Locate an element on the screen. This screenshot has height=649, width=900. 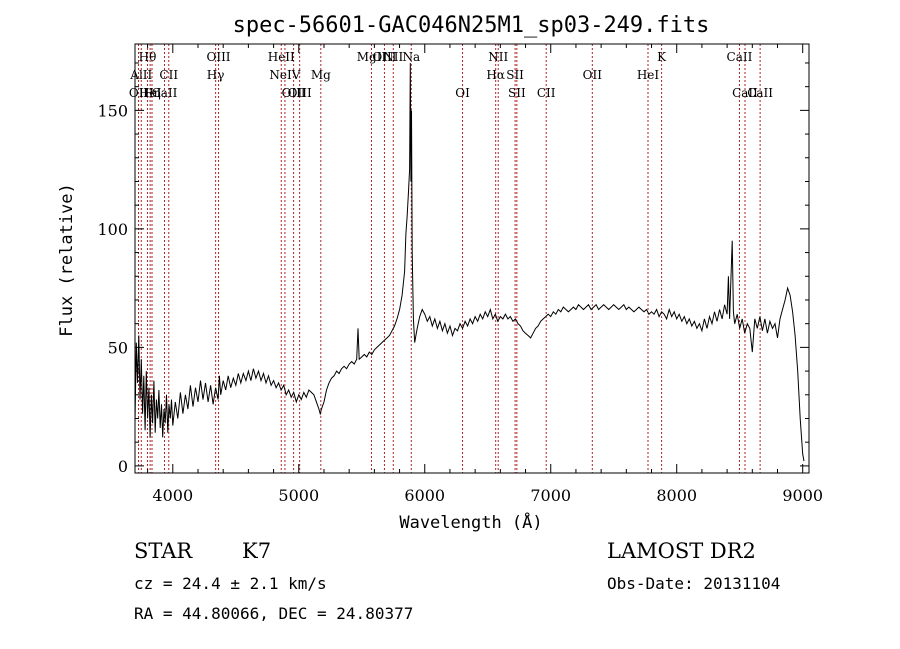
redshift-info: cz = 24.4 ± 2.1 km/s is located at coordinates (230, 583).